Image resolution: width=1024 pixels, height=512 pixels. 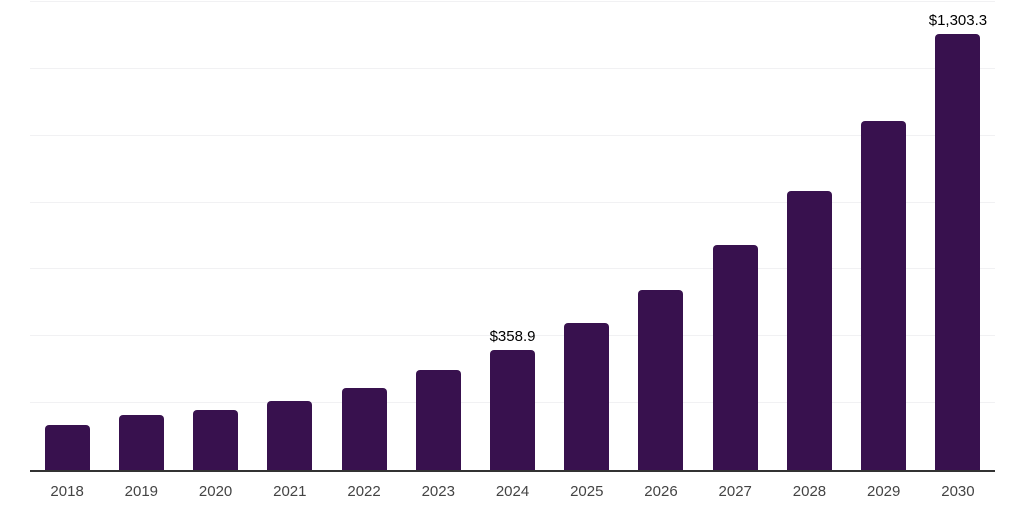 I want to click on x-tick-label-2030: 2030, so click(x=958, y=491).